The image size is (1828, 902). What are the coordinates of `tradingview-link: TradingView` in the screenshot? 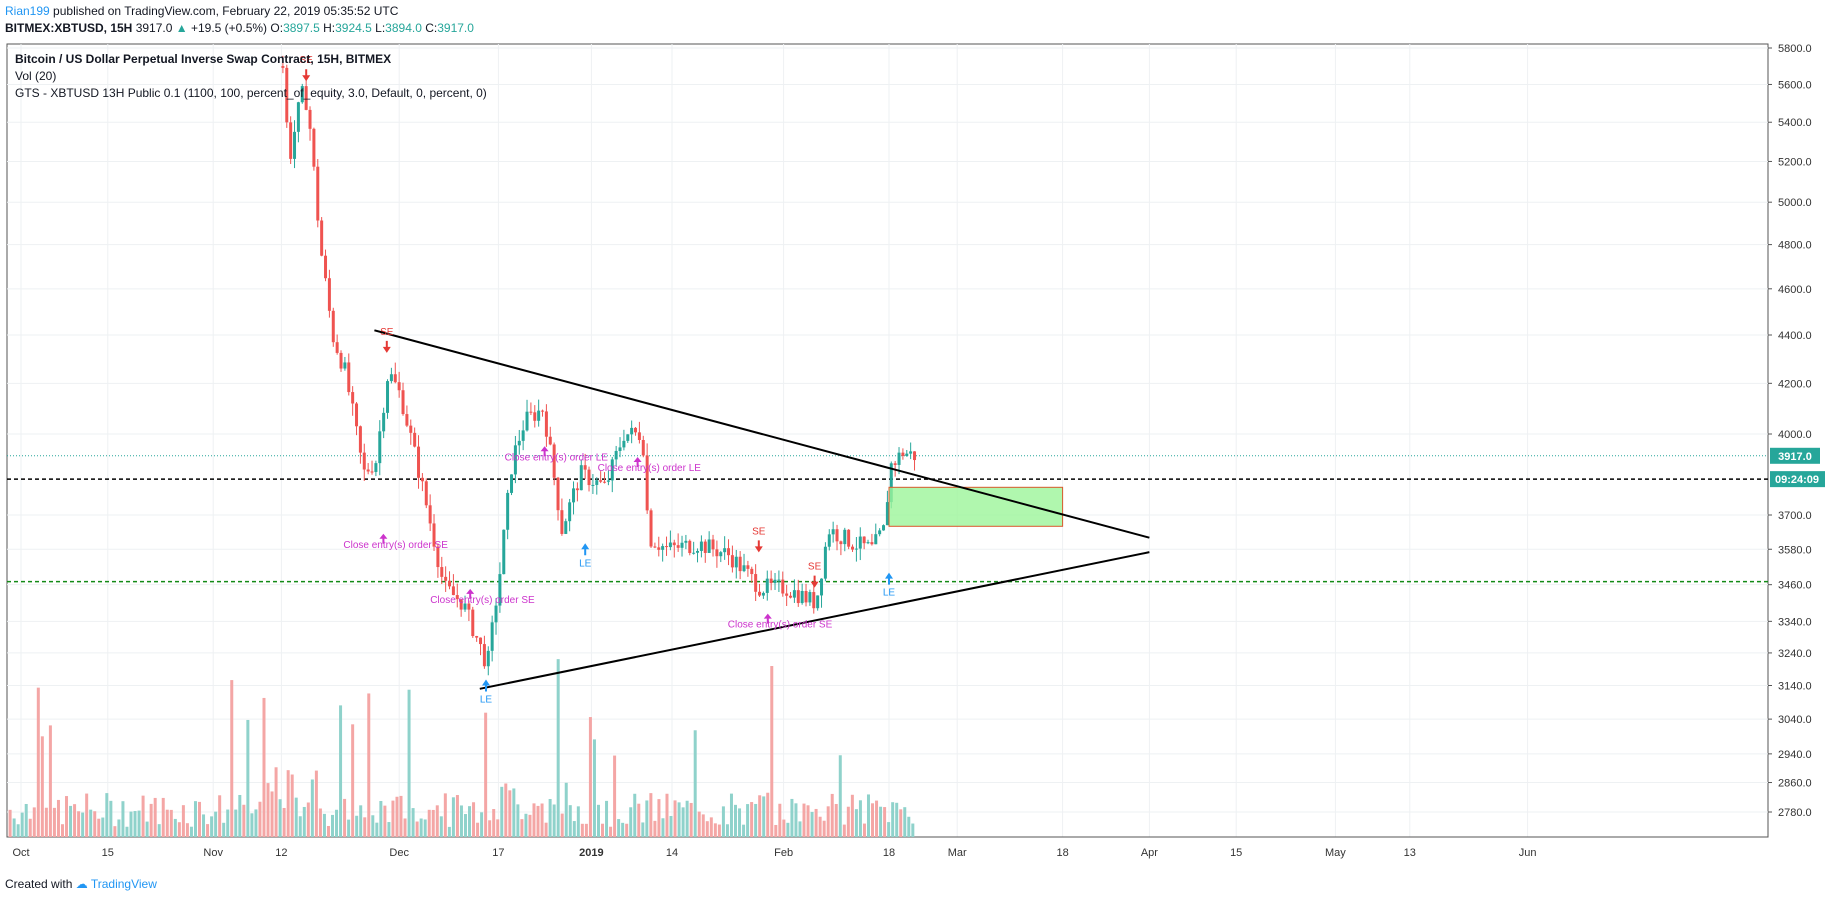 It's located at (123, 884).